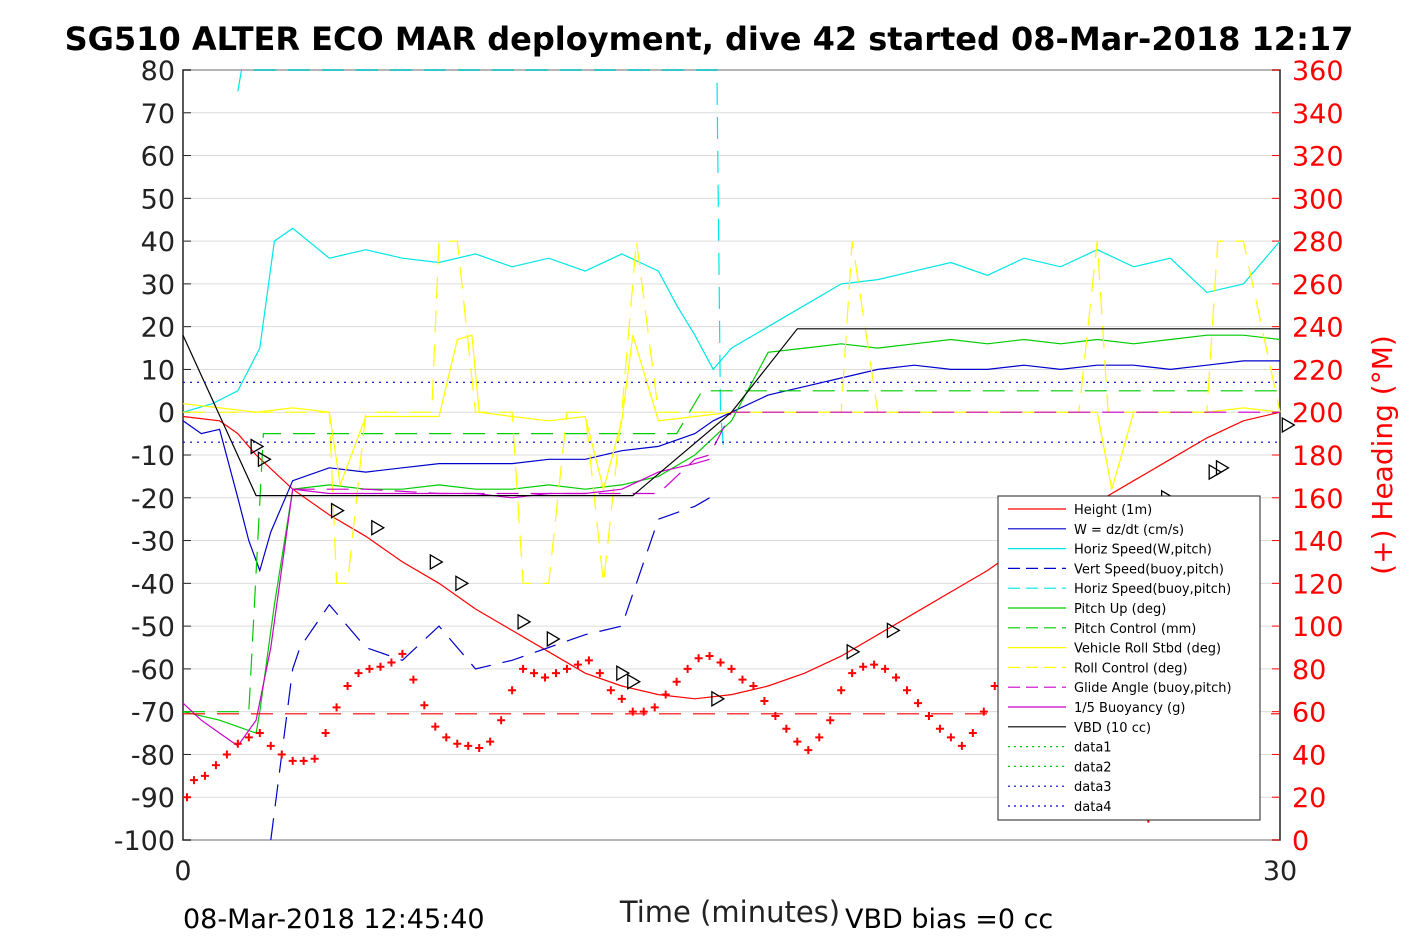  What do you see at coordinates (1280, 871) in the screenshot?
I see `x-tick-label: 30` at bounding box center [1280, 871].